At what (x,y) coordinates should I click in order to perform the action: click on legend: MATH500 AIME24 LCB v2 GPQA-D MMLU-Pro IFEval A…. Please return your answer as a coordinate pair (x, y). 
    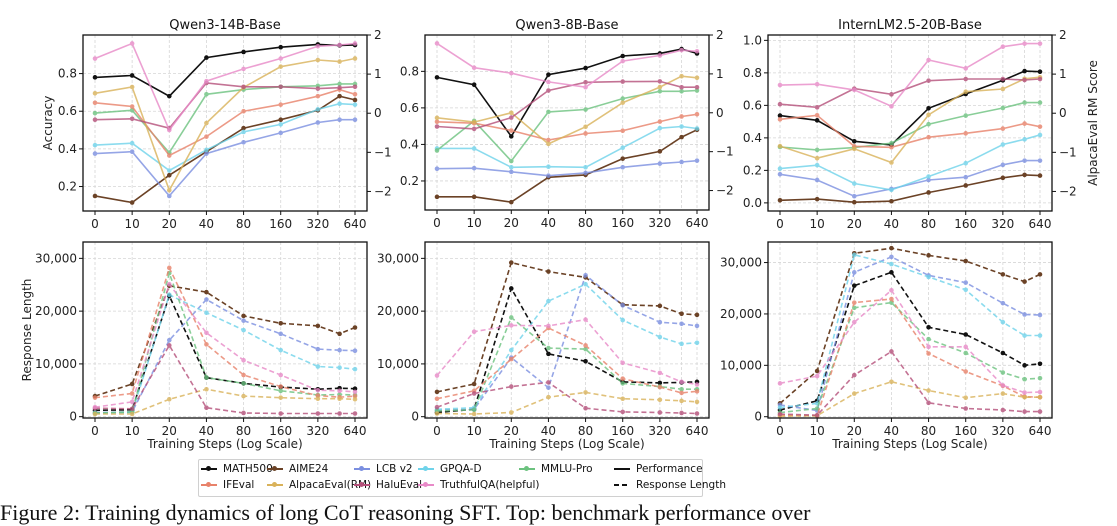
    Looking at the image, I should click on (462, 478).